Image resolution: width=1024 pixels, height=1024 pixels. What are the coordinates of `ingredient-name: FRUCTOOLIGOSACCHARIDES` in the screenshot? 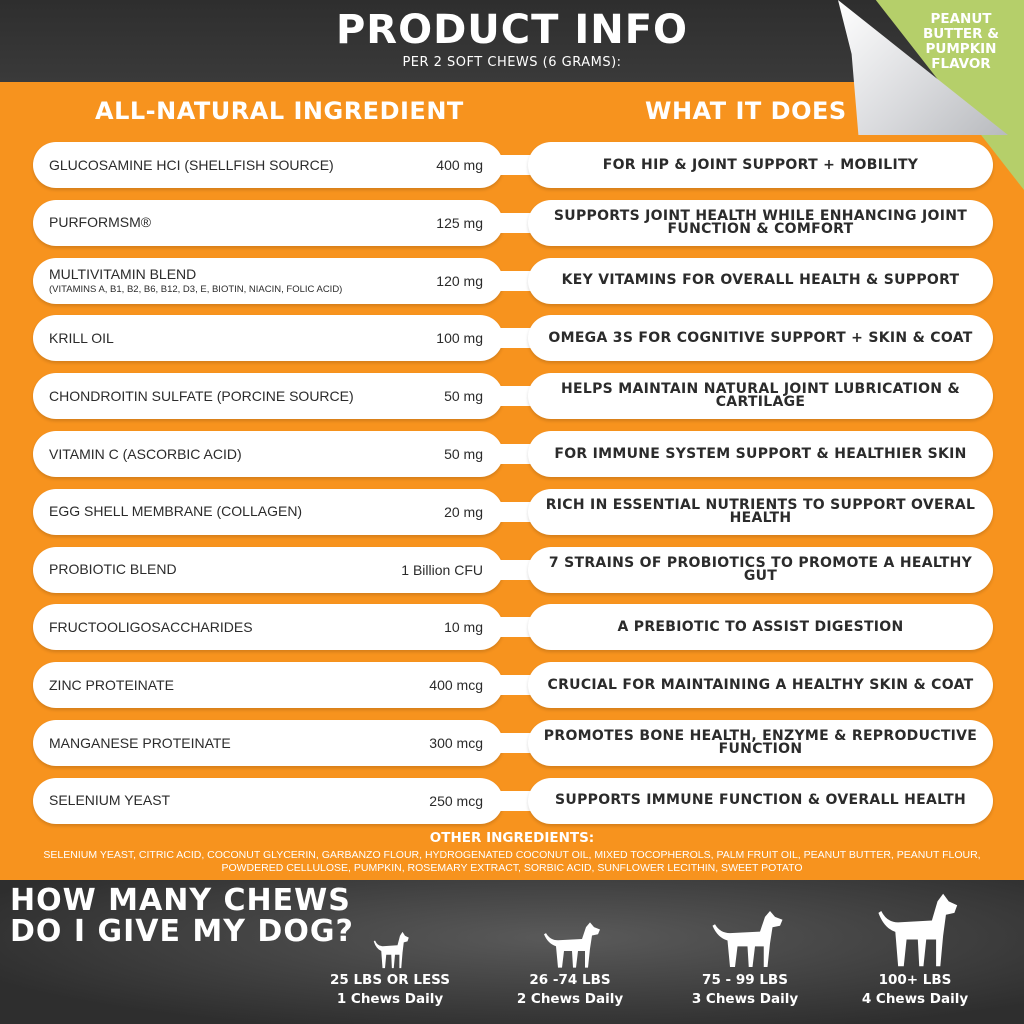 It's located at (151, 626).